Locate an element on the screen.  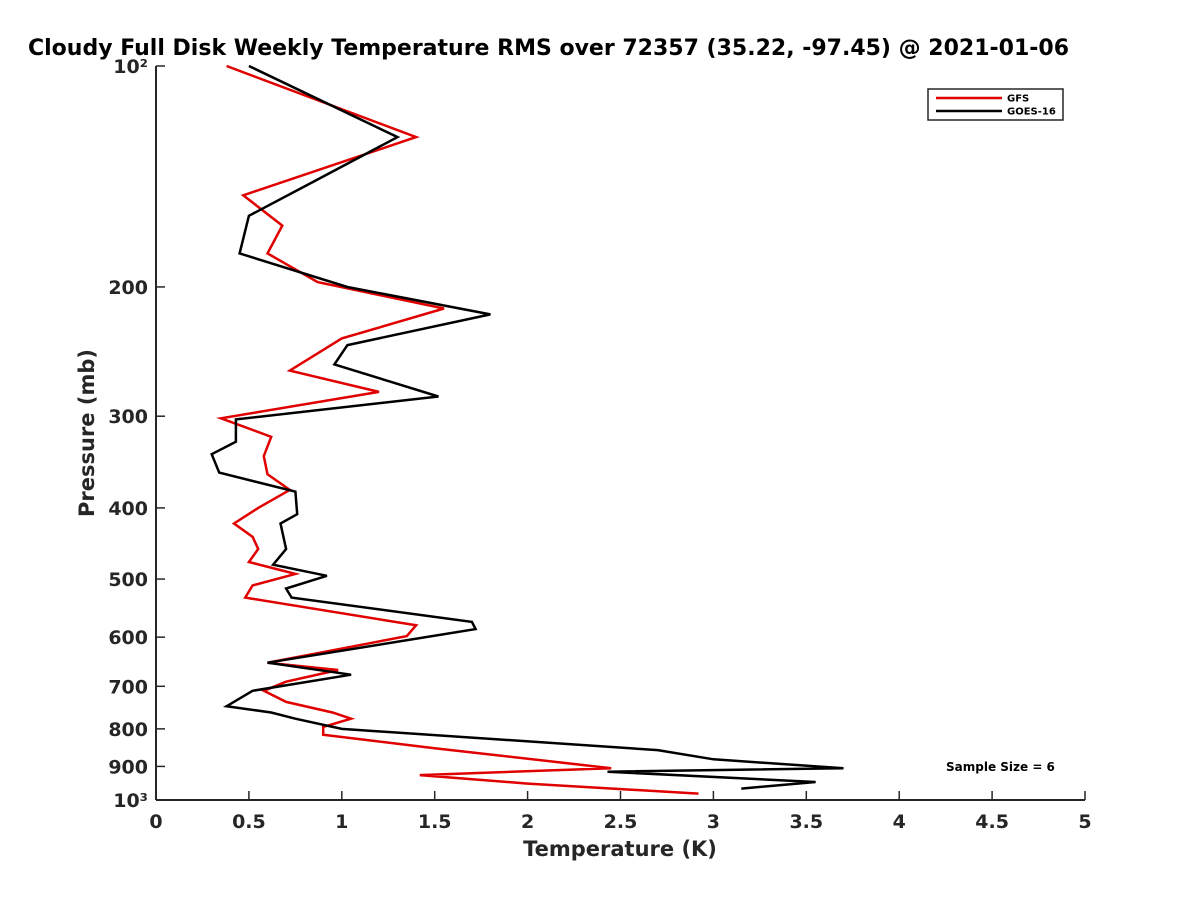
x-tick-label: 2.5 is located at coordinates (621, 822).